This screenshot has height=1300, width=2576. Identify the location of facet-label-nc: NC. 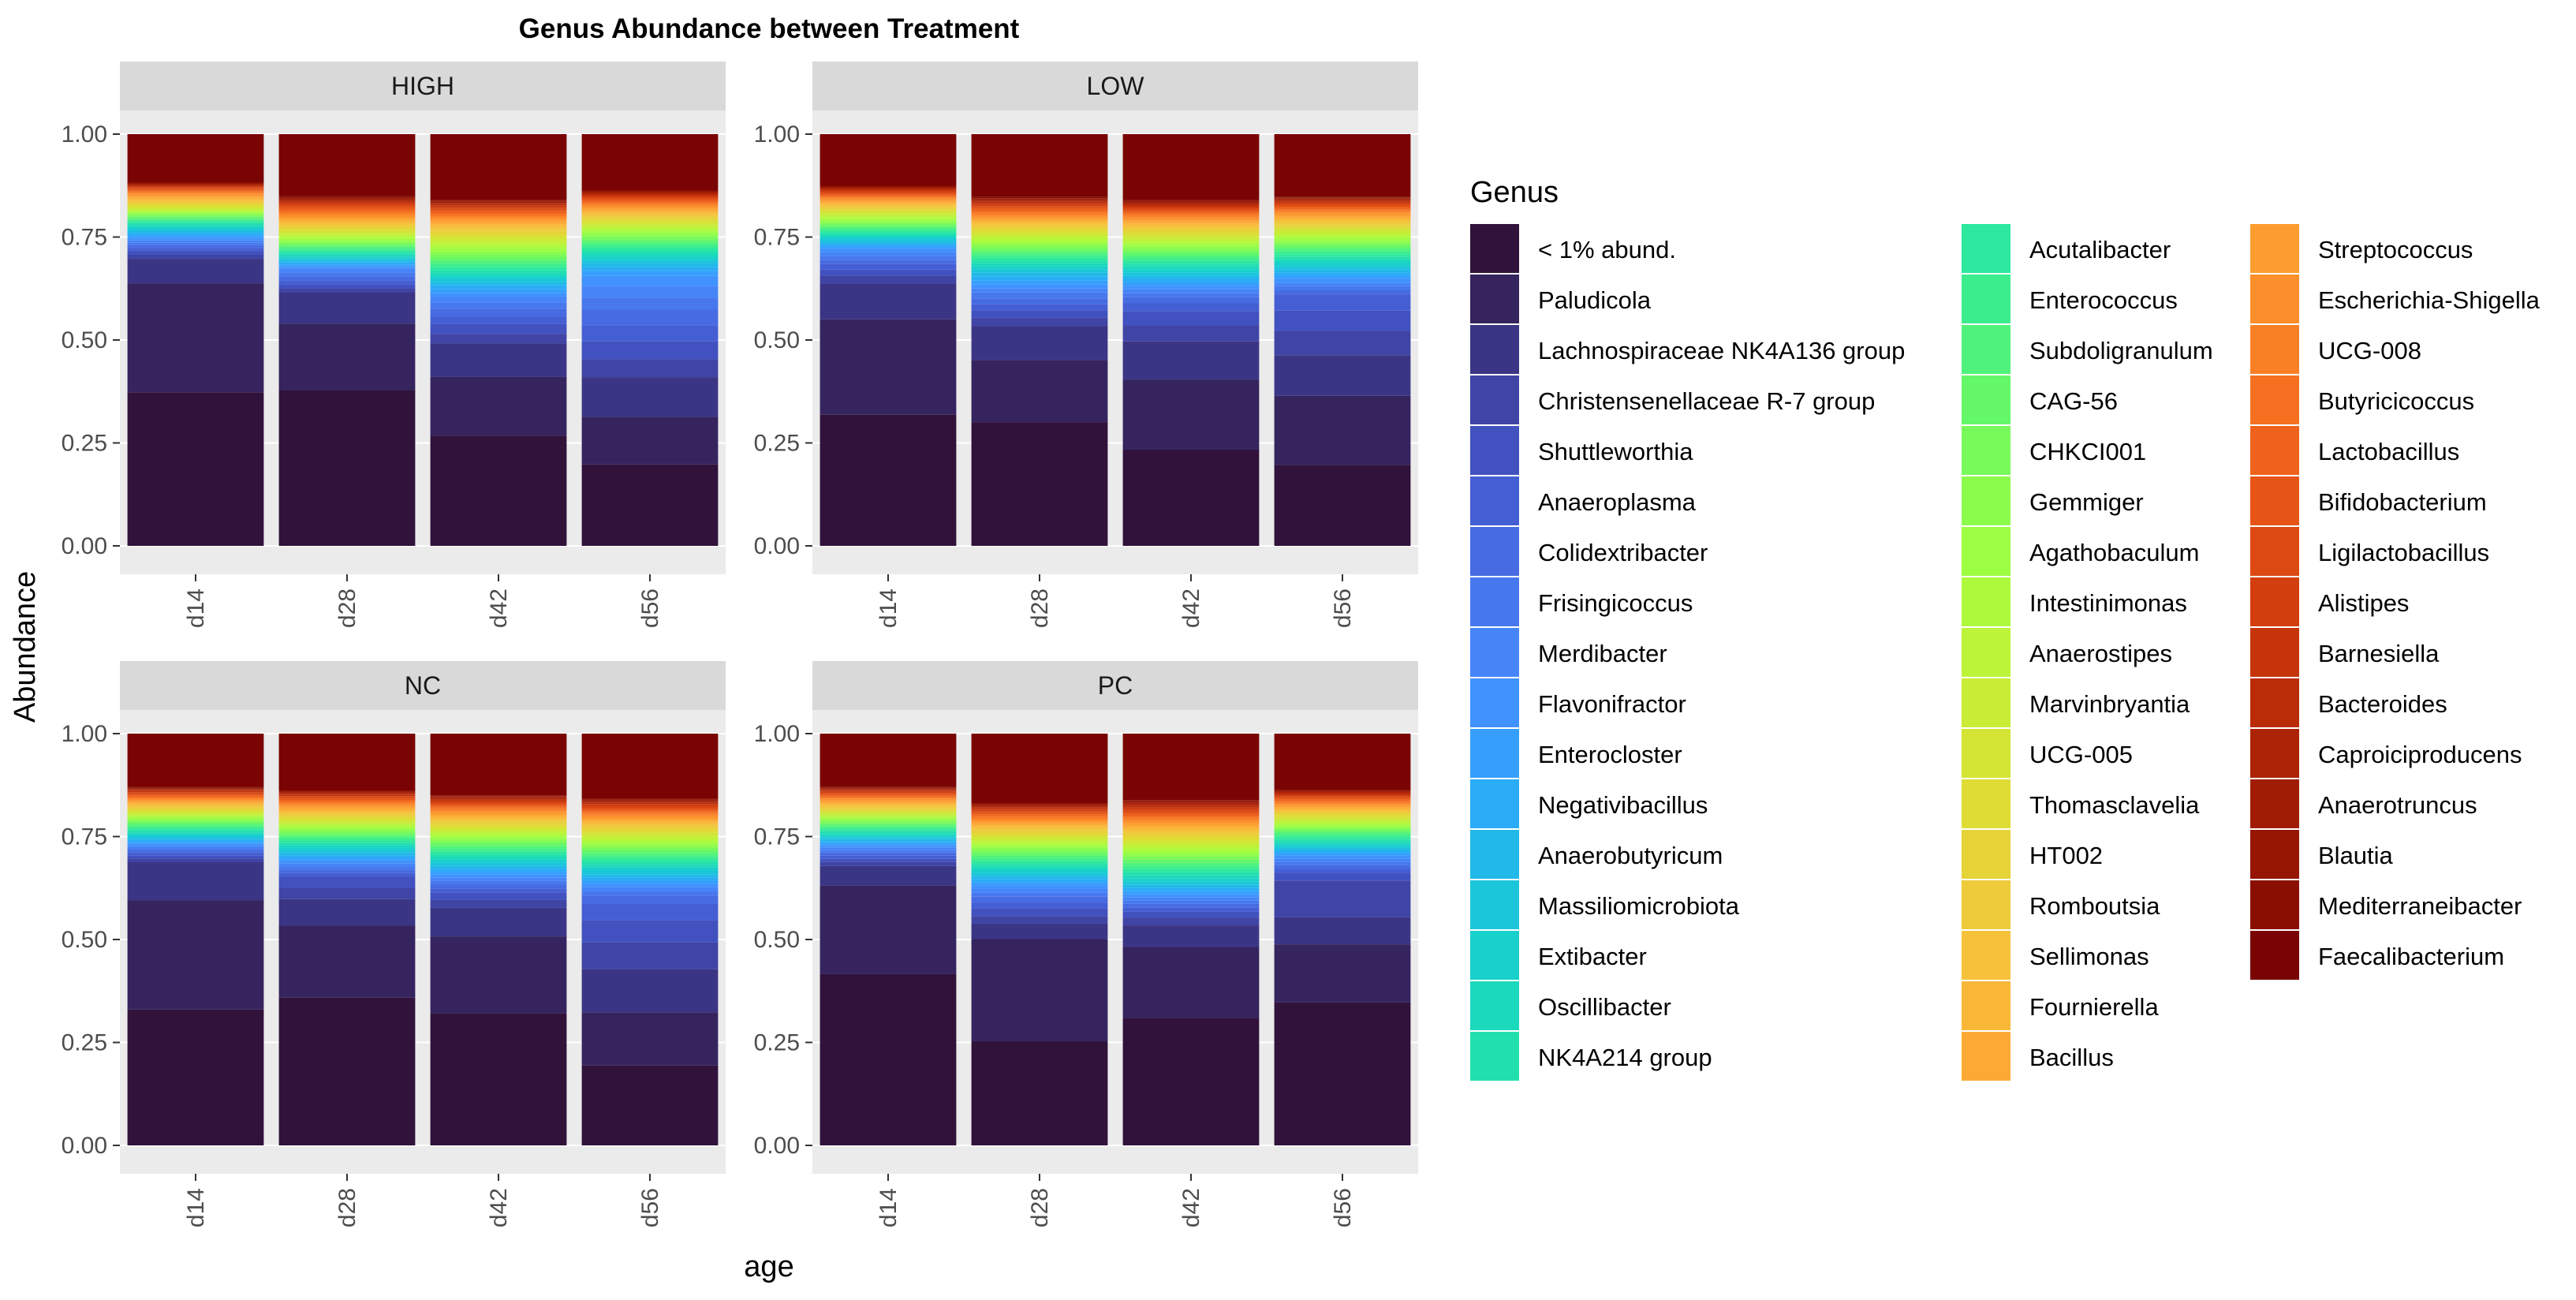
(423, 685).